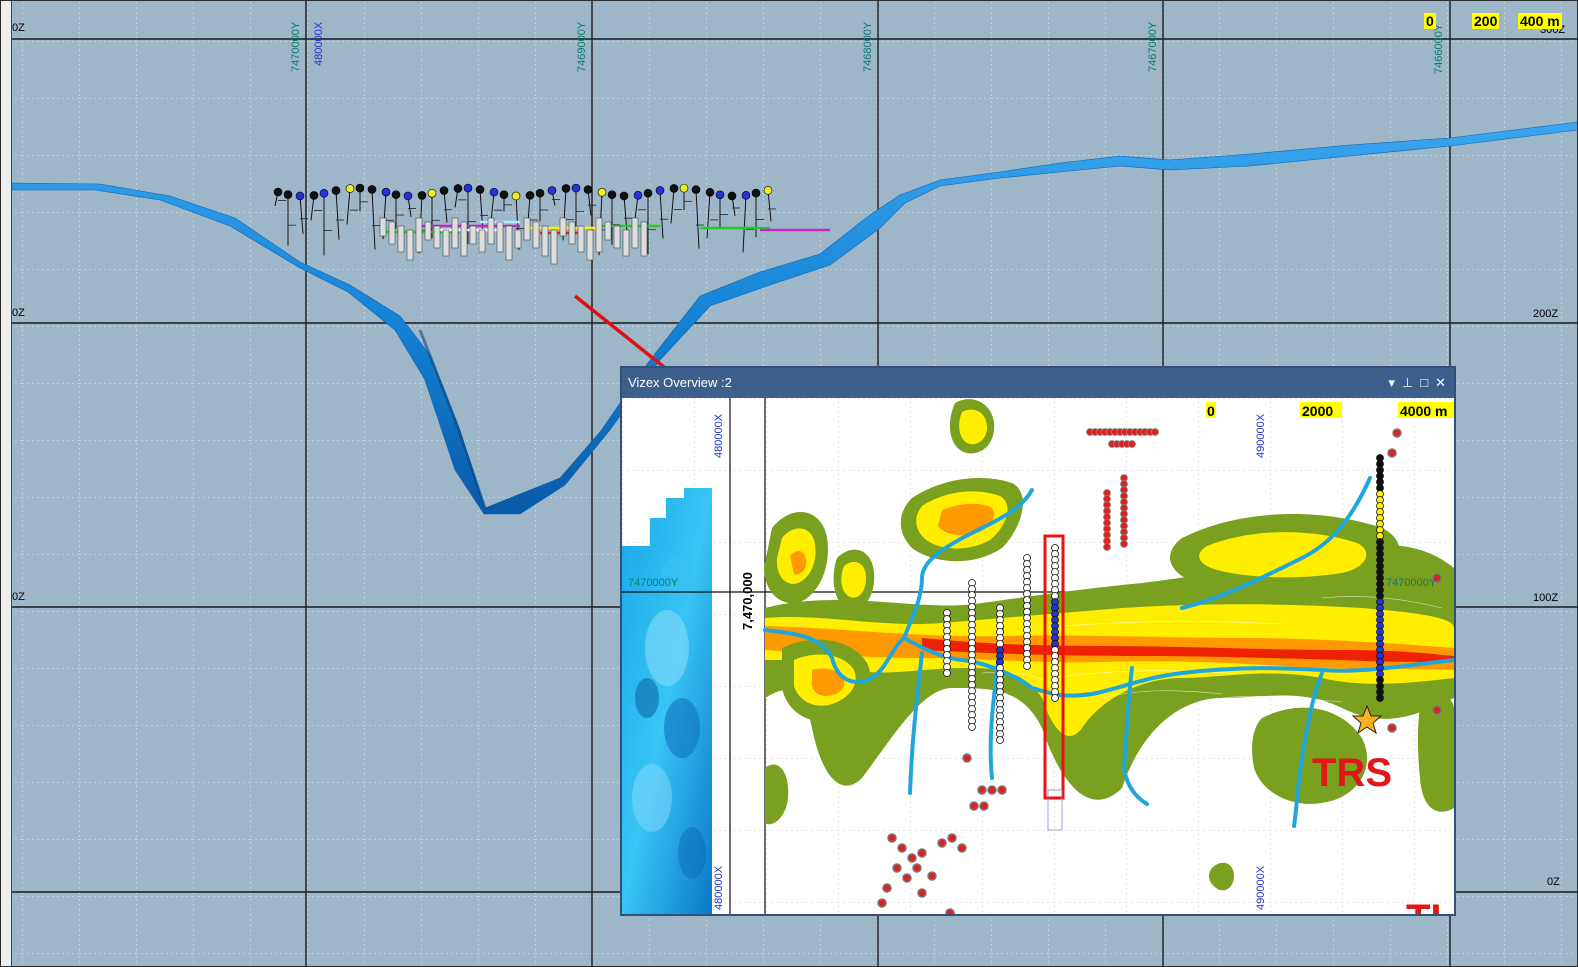 The height and width of the screenshot is (967, 1578). What do you see at coordinates (1055, 810) in the screenshot?
I see `section-extent-box` at bounding box center [1055, 810].